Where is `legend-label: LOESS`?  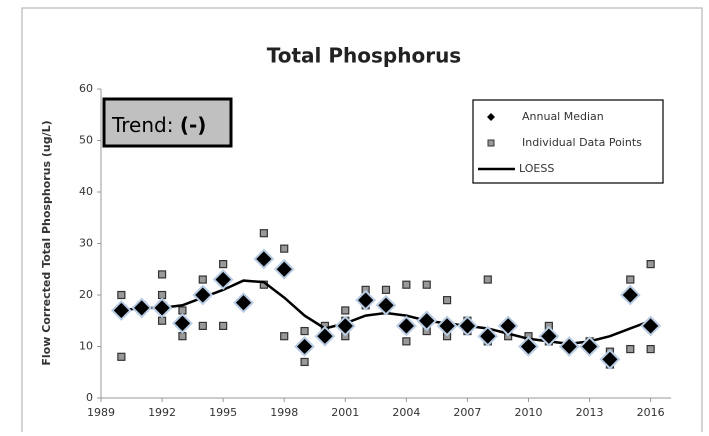 legend-label: LOESS is located at coordinates (536, 168).